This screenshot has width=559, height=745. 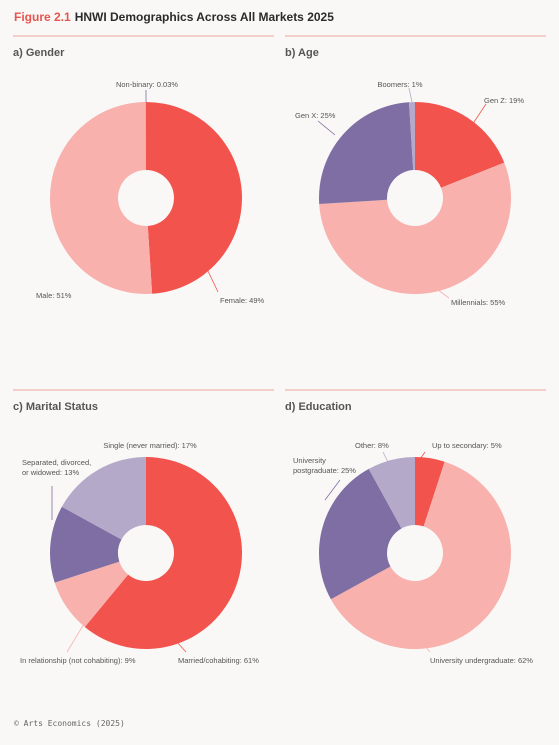 What do you see at coordinates (150, 445) in the screenshot?
I see `slice-label: Single (never married): 17%` at bounding box center [150, 445].